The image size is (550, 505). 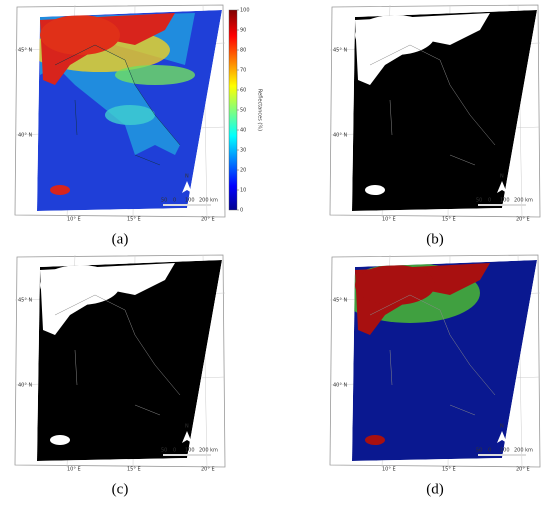 What do you see at coordinates (260, 110) in the screenshot?
I see `colorbar-label: Reflectances (%)` at bounding box center [260, 110].